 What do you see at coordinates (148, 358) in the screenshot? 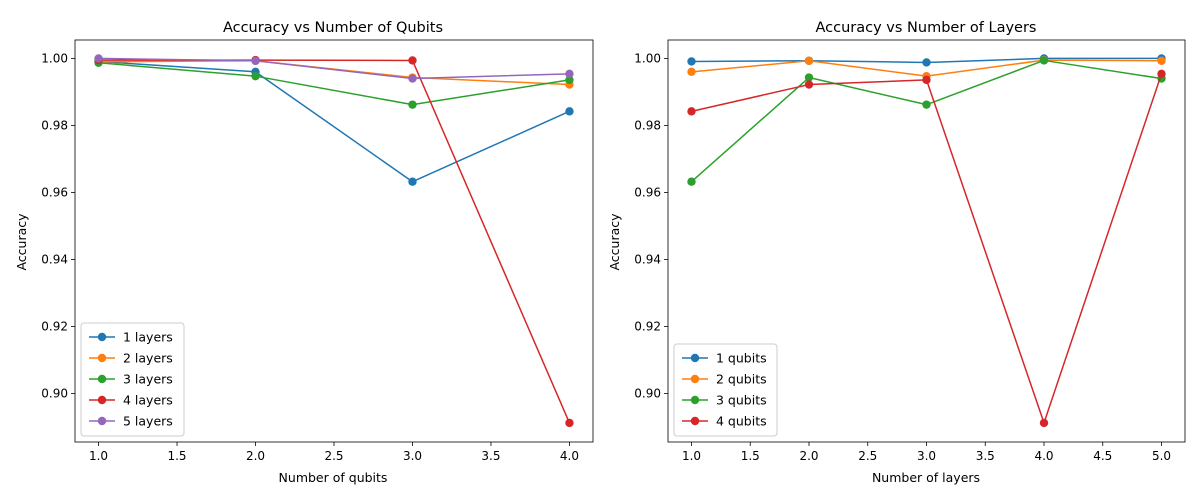
I see `legend-label: 2 layers` at bounding box center [148, 358].